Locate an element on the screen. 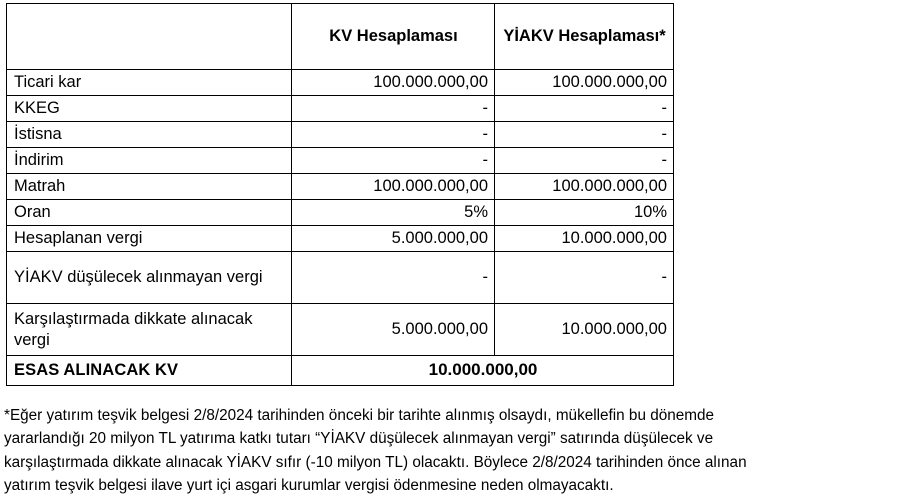 The image size is (904, 502). cell-kv-karsilastirmada-dikkate-alinacak-vergi: 5.000.000,00 is located at coordinates (393, 329).